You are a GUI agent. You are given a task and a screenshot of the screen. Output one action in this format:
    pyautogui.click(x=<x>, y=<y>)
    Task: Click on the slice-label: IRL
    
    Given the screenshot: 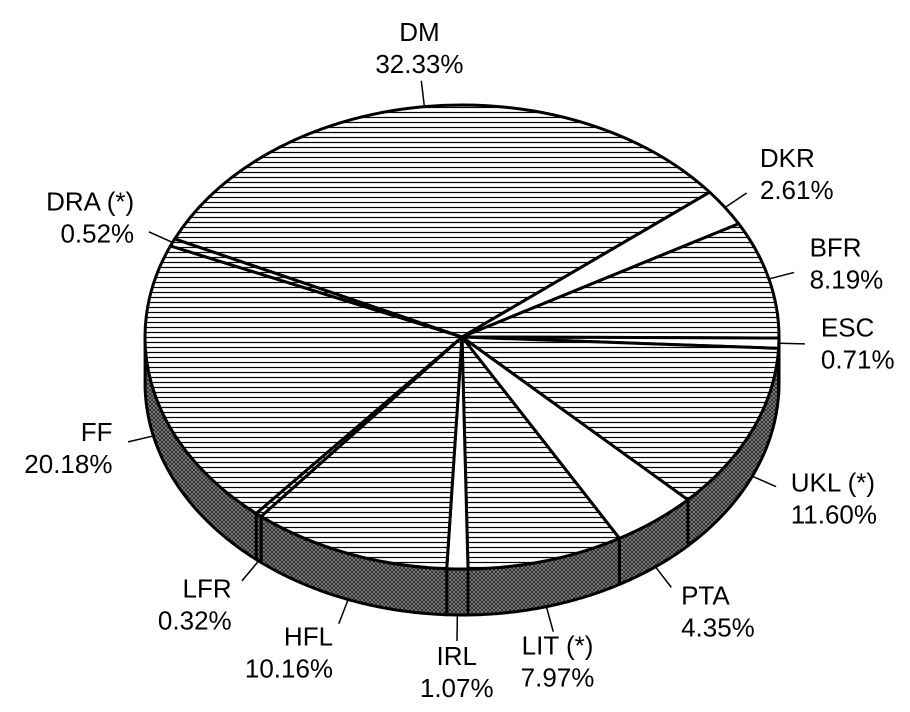 What is the action you would take?
    pyautogui.click(x=457, y=656)
    